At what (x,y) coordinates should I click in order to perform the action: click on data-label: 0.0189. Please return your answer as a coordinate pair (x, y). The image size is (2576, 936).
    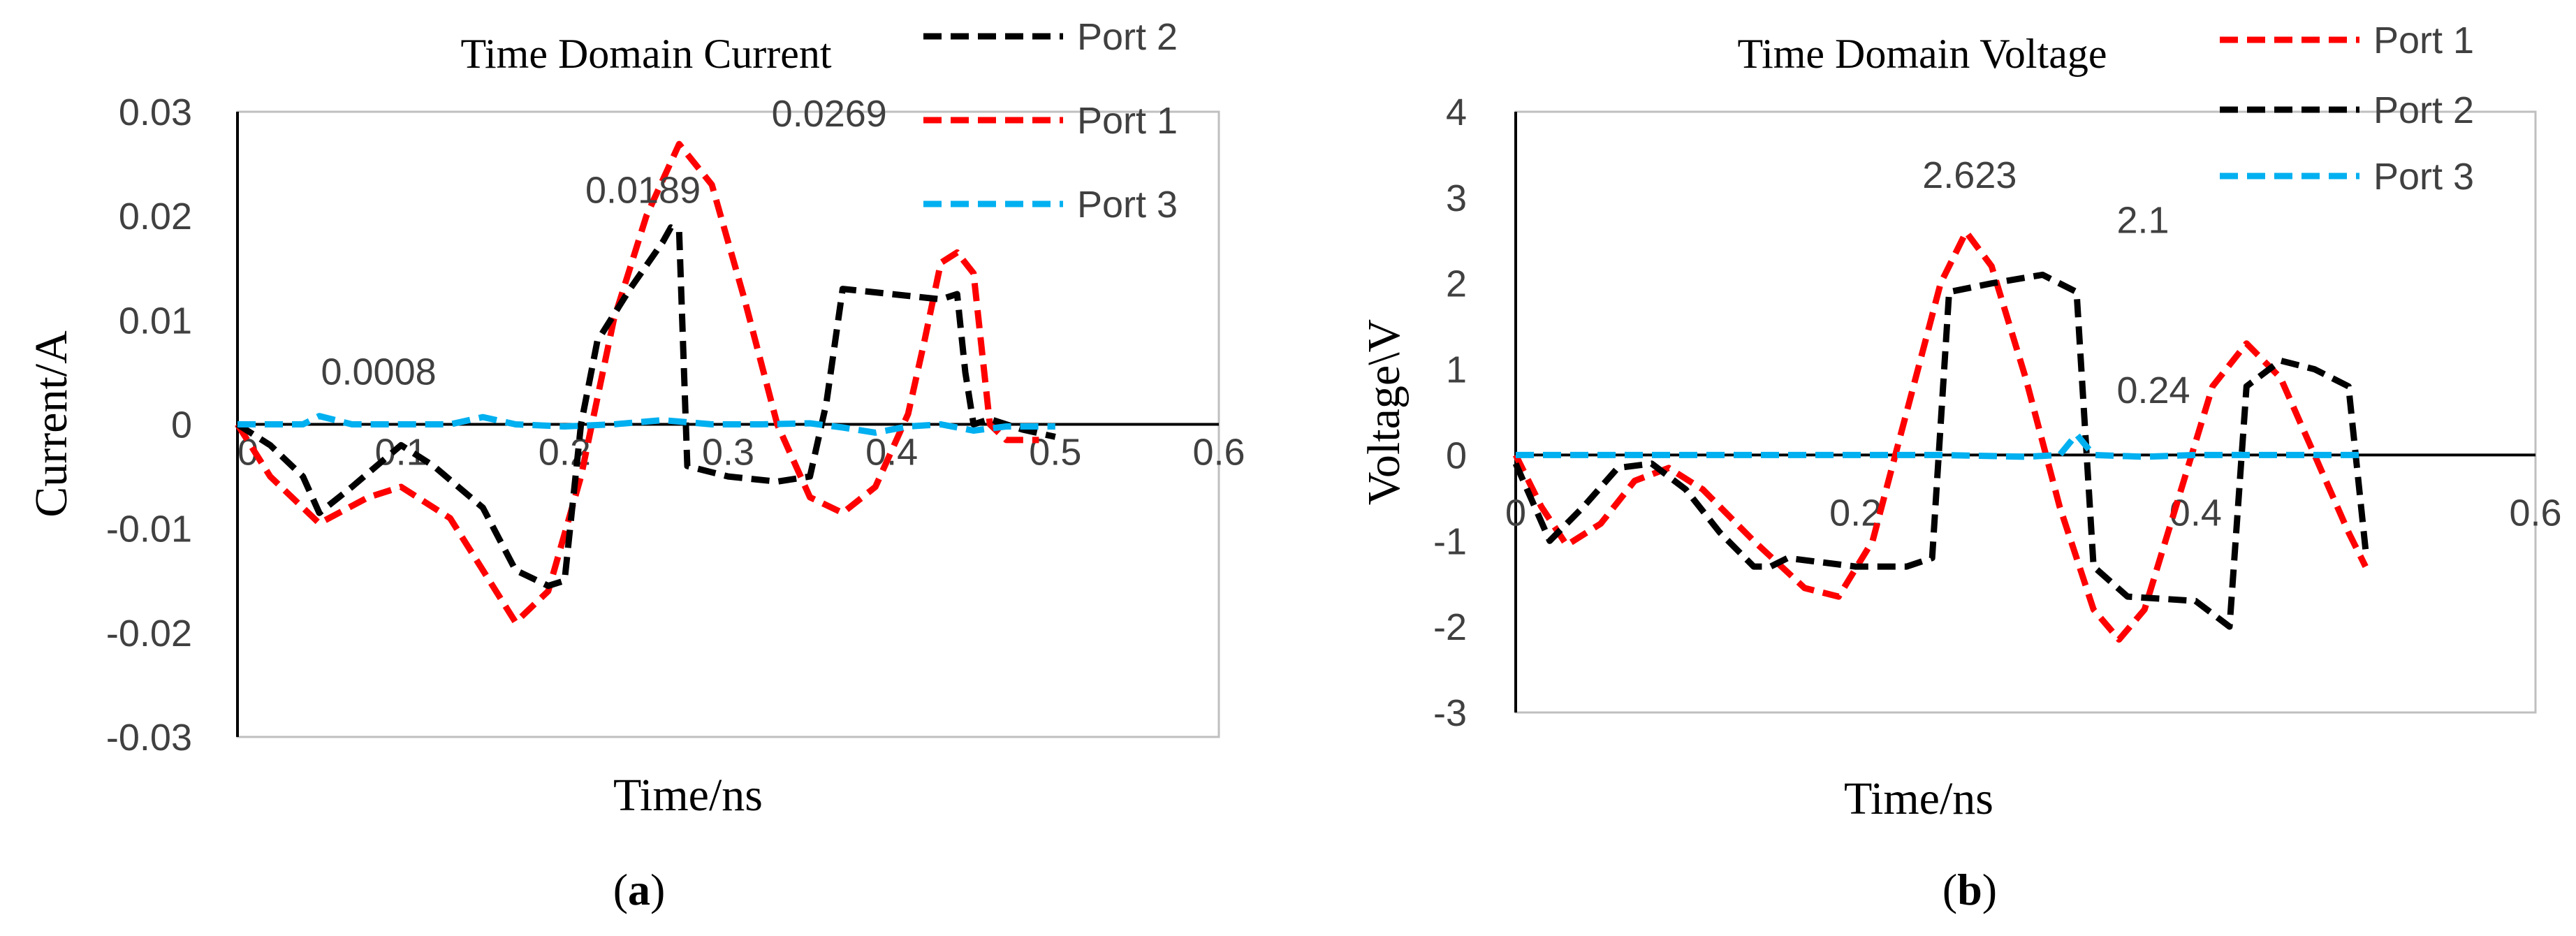
    Looking at the image, I should click on (643, 191).